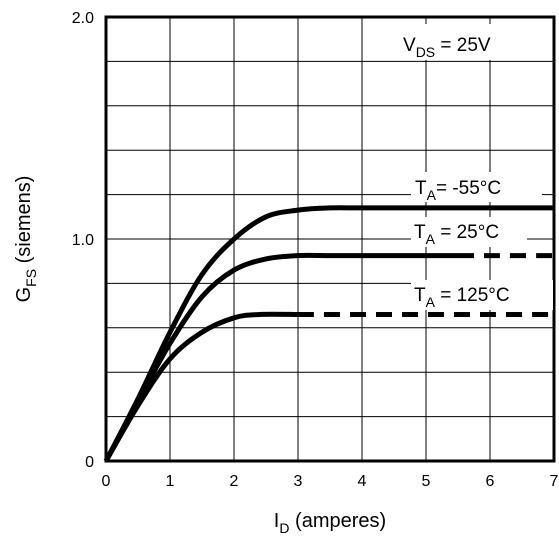  Describe the element at coordinates (234, 481) in the screenshot. I see `x-tick-label: 2` at that location.